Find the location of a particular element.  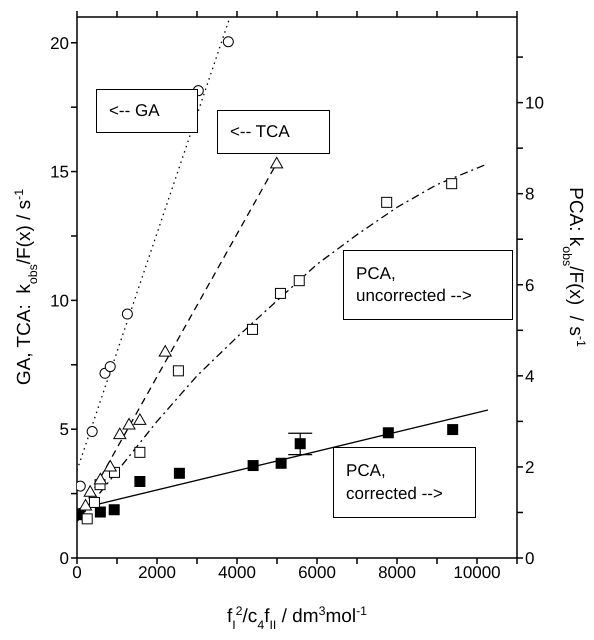

annotation: PCA, uncorrected --> is located at coordinates (428, 285).